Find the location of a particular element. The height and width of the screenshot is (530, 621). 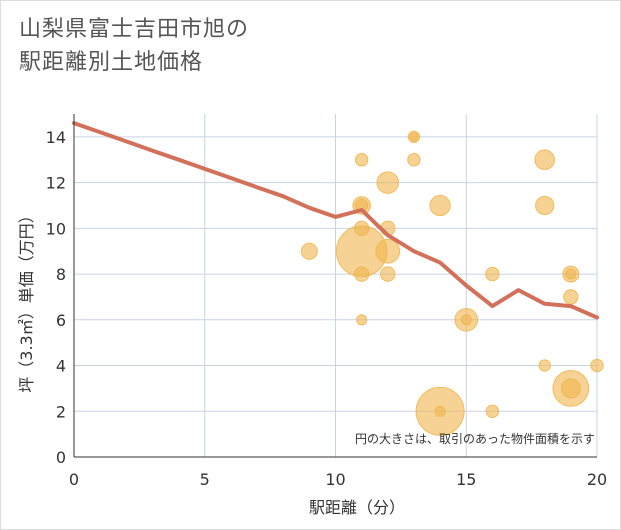

chart-title: 山梨県富士吉田市旭の 駅距離別土地価格 is located at coordinates (299, 46).